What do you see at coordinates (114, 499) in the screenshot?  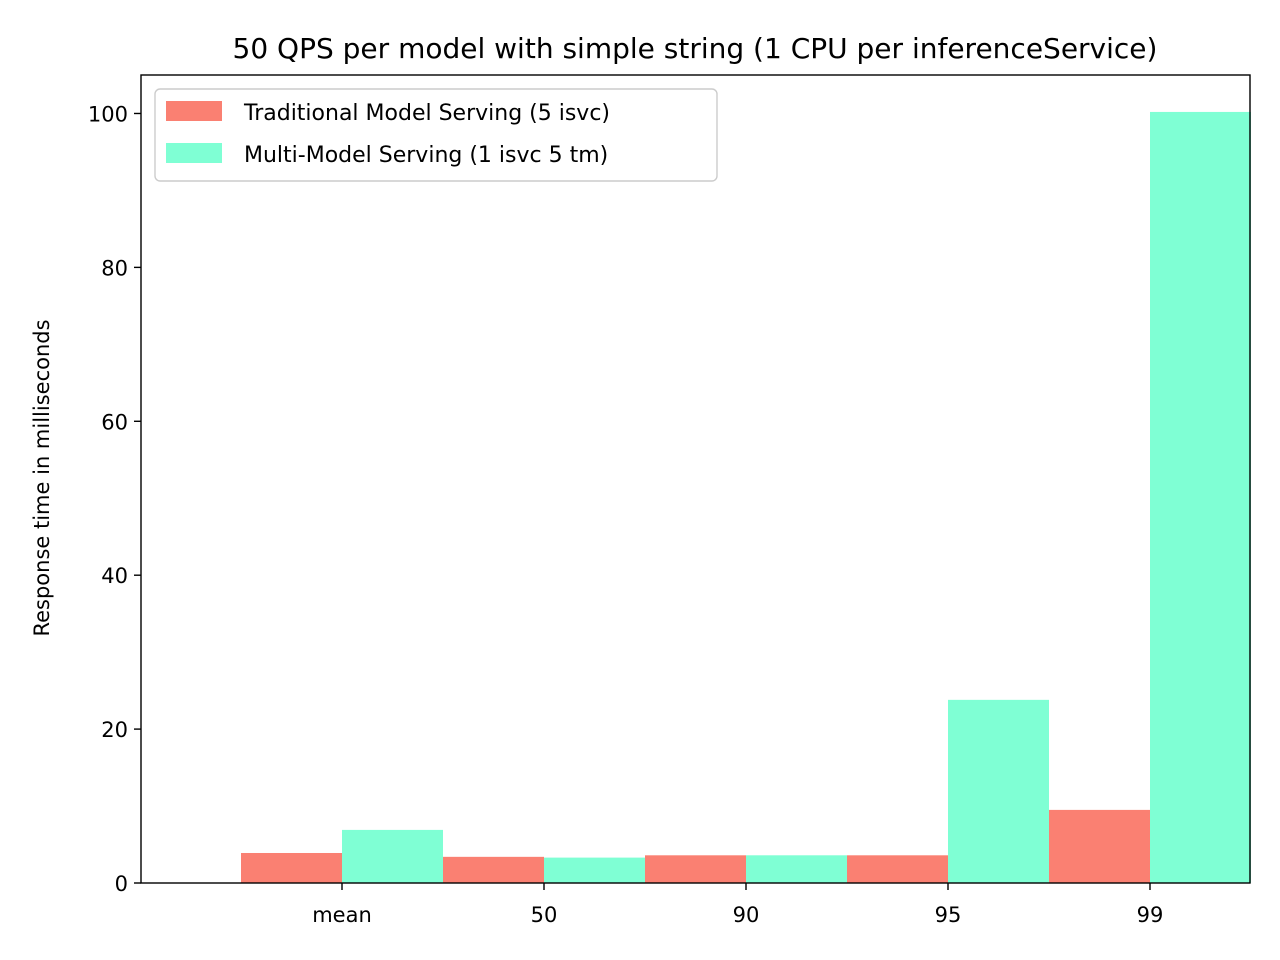 I see `y-ticks-group: 0 20 40 60 80 100` at bounding box center [114, 499].